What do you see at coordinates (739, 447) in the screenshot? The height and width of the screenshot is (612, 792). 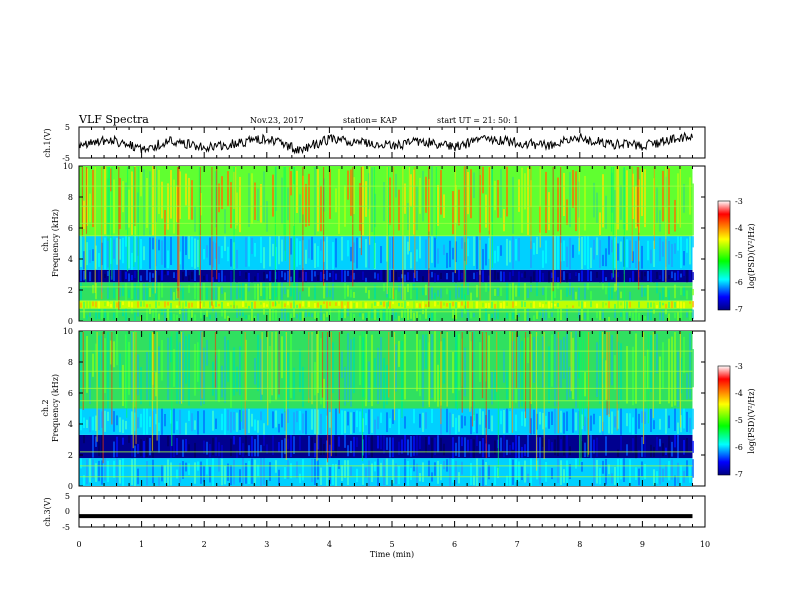 I see `ch2-cbar-tick-m6: -6` at bounding box center [739, 447].